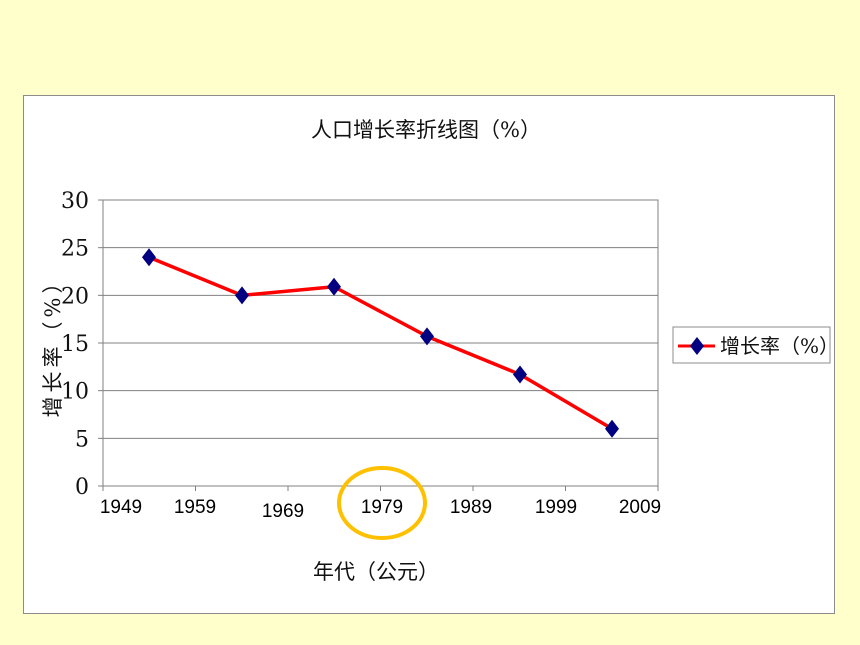 The image size is (860, 645). I want to click on y-tick-label: 5, so click(82, 439).